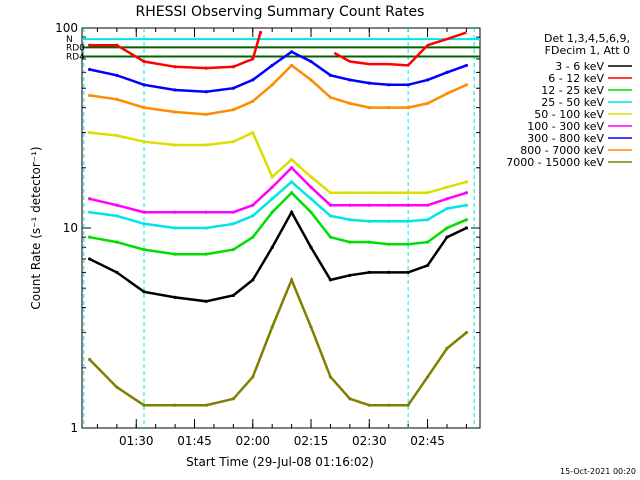  Describe the element at coordinates (572, 102) in the screenshot. I see `legend-label-3: 25 - 50 keV` at that location.